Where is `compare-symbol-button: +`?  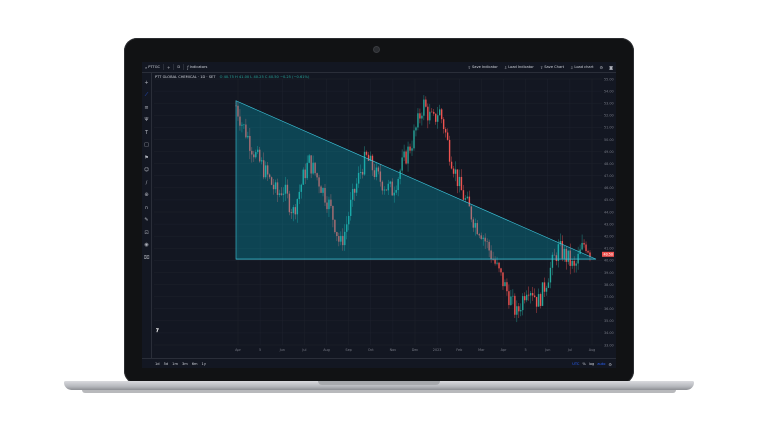 compare-symbol-button: + is located at coordinates (168, 67).